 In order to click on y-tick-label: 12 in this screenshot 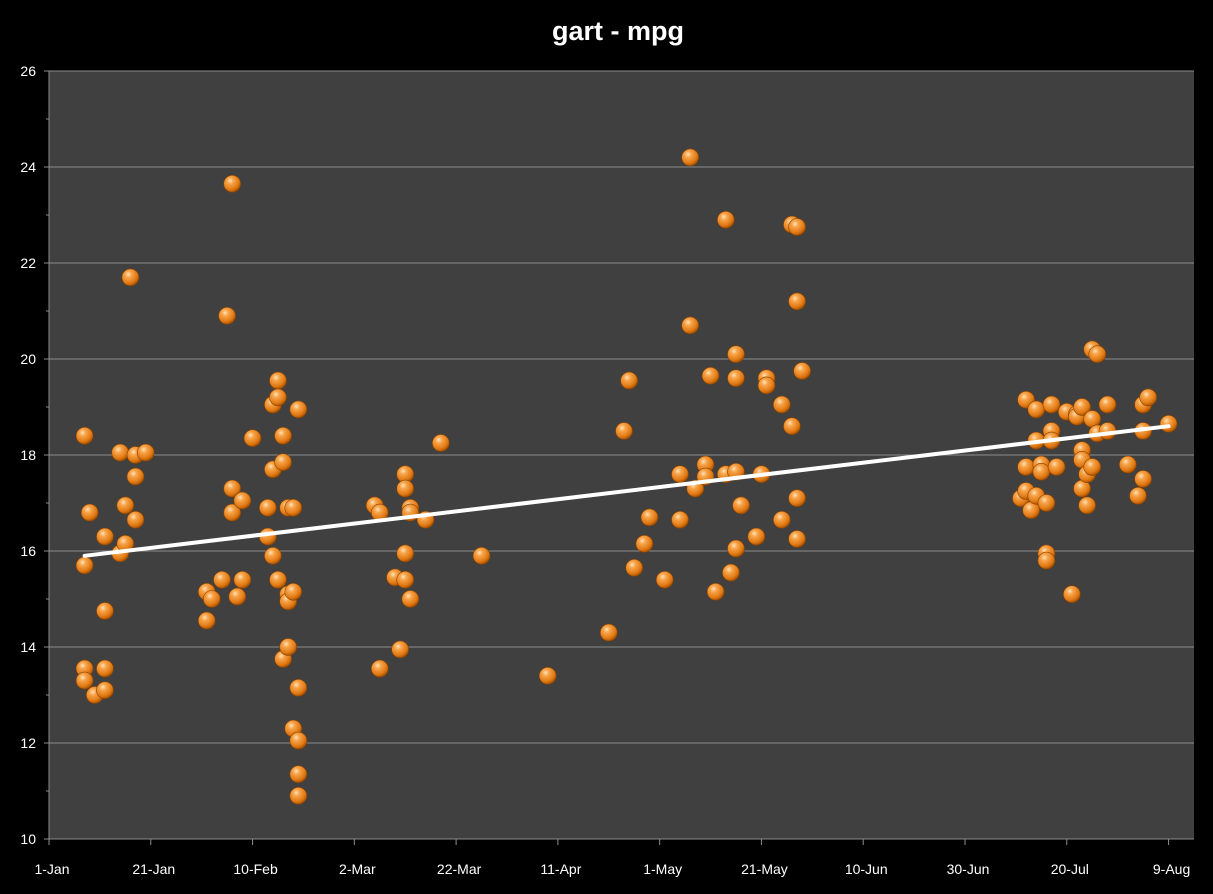, I will do `click(28, 743)`.